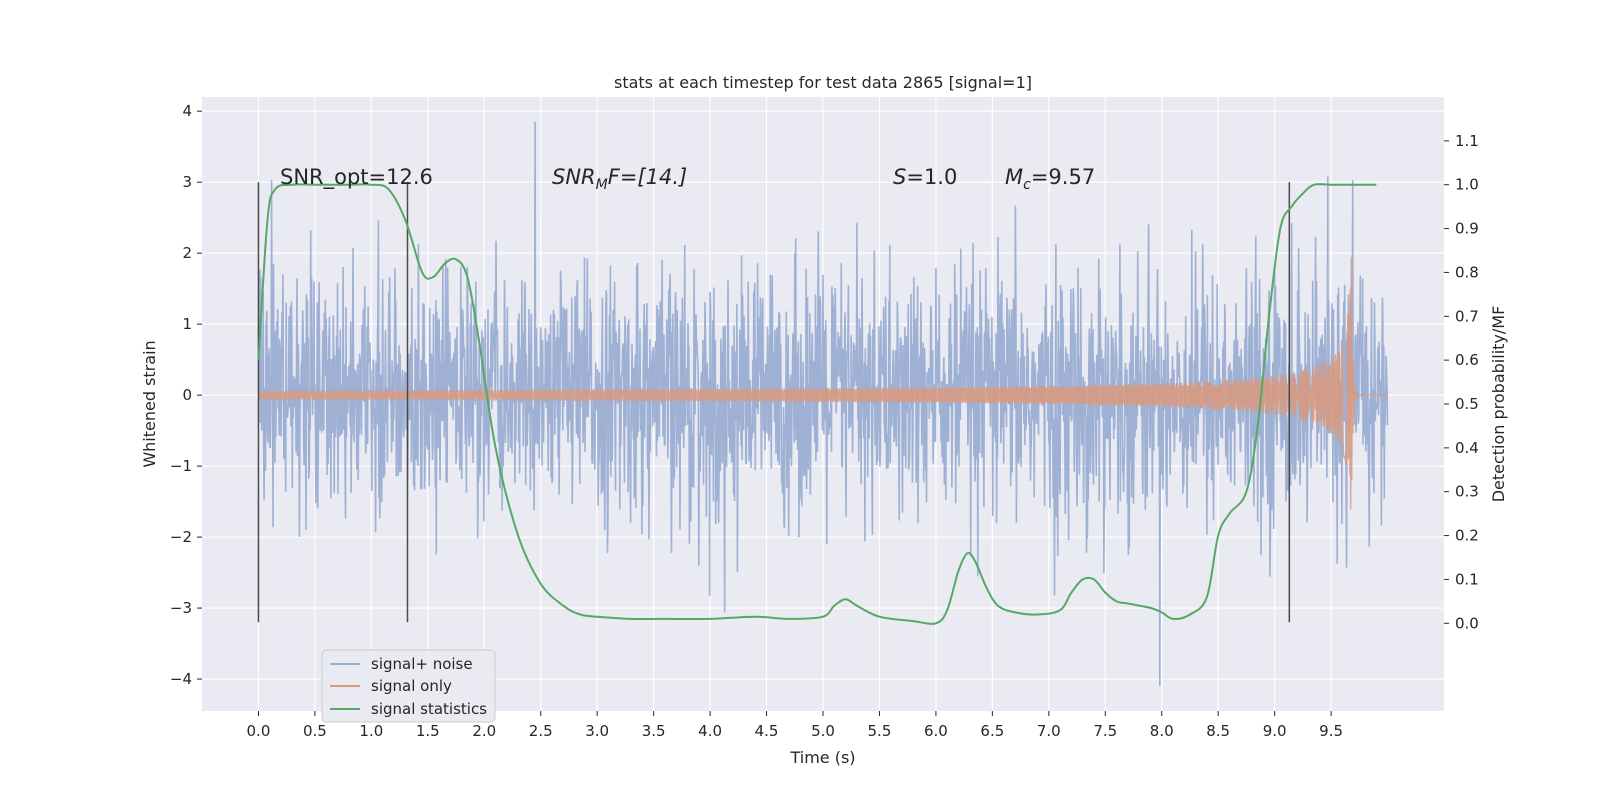  What do you see at coordinates (187, 253) in the screenshot?
I see `y-tick-label-6: 2` at bounding box center [187, 253].